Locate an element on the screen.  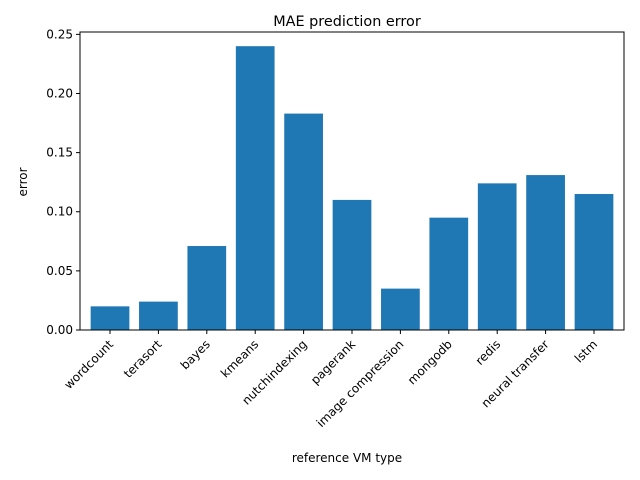
bar-nutchindexing is located at coordinates (303, 221).